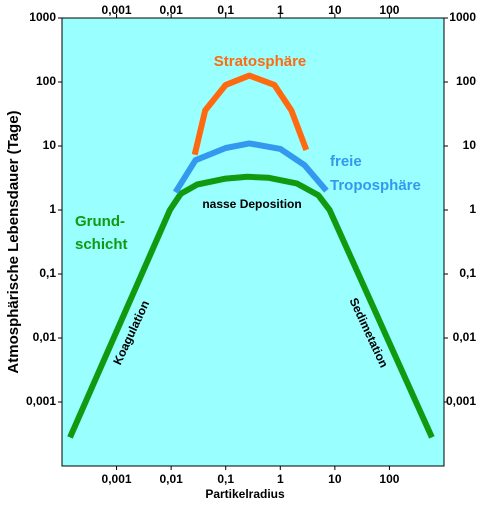 This screenshot has height=505, width=488. Describe the element at coordinates (260, 61) in the screenshot. I see `series-label: Stratosphäre` at that location.